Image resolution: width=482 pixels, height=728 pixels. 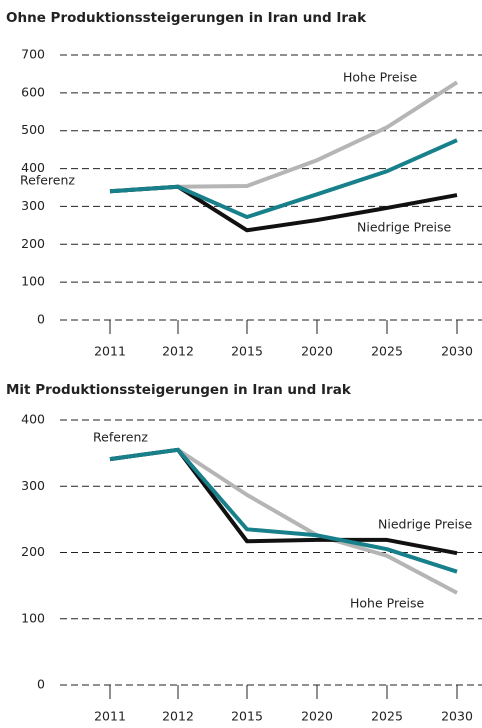 What do you see at coordinates (33, 54) in the screenshot?
I see `y-tick-label: 700` at bounding box center [33, 54].